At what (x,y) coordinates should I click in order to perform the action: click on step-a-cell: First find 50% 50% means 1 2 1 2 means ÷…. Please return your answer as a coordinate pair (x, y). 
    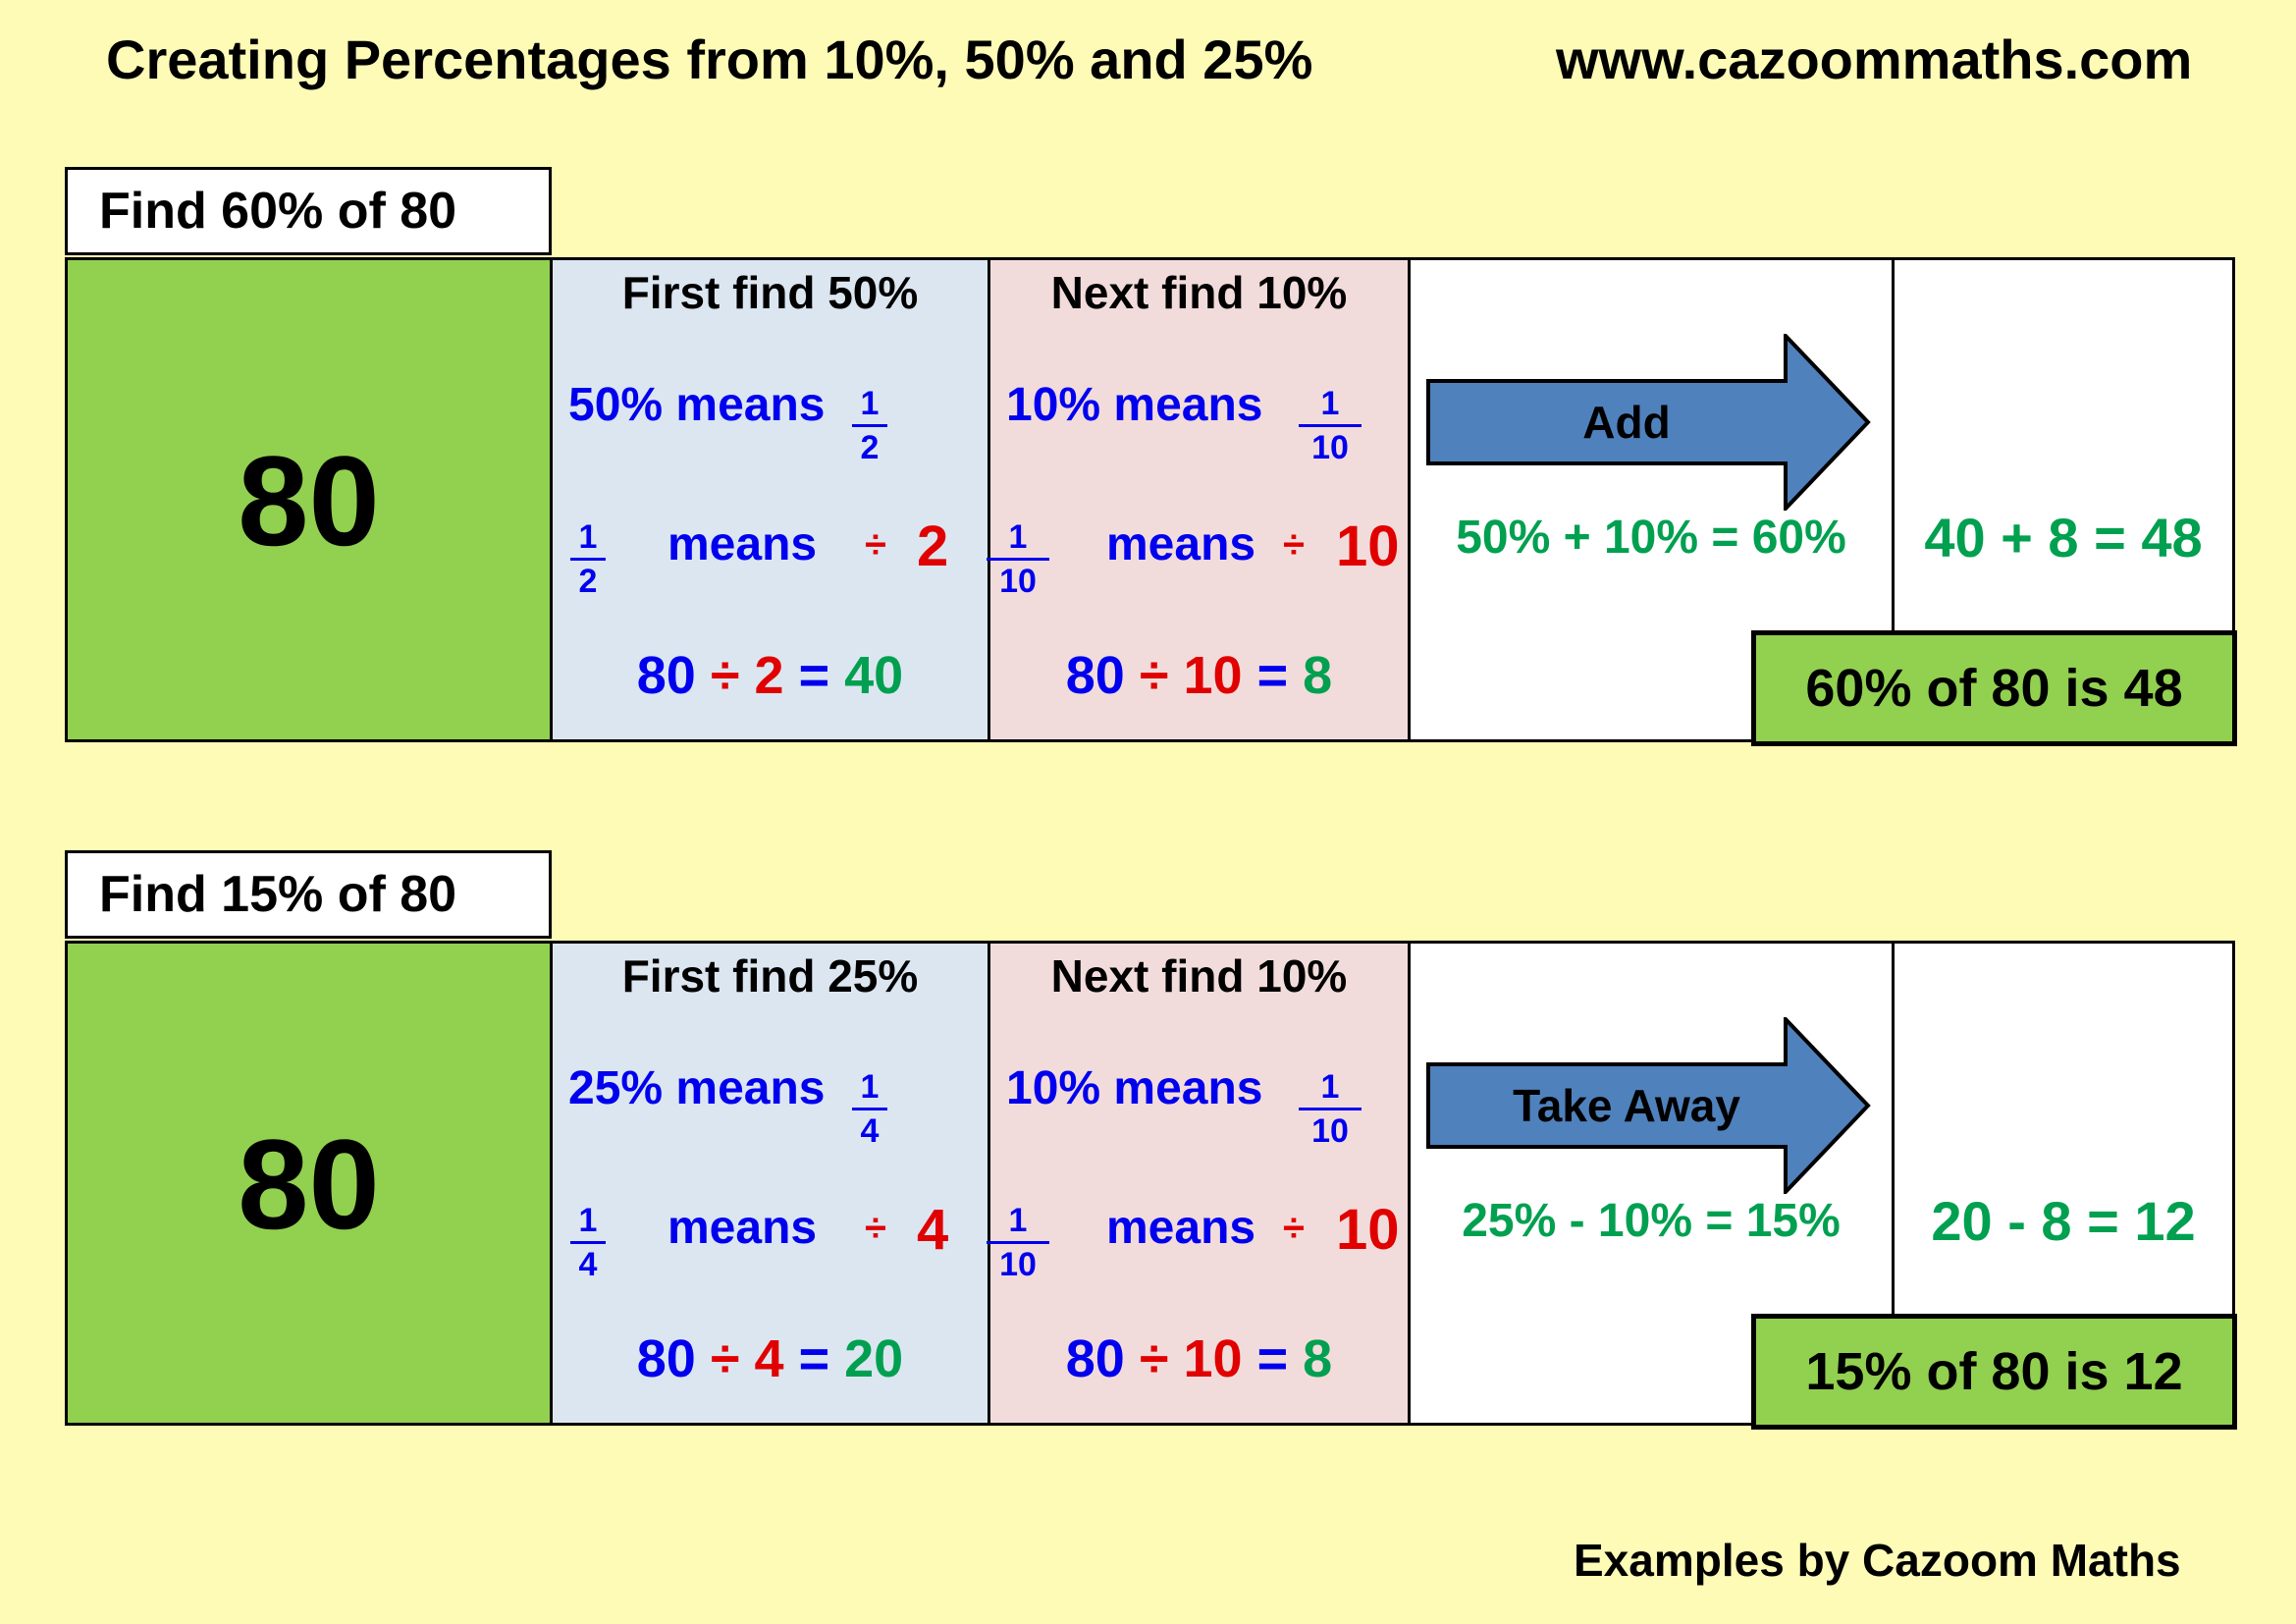
    Looking at the image, I should click on (771, 499).